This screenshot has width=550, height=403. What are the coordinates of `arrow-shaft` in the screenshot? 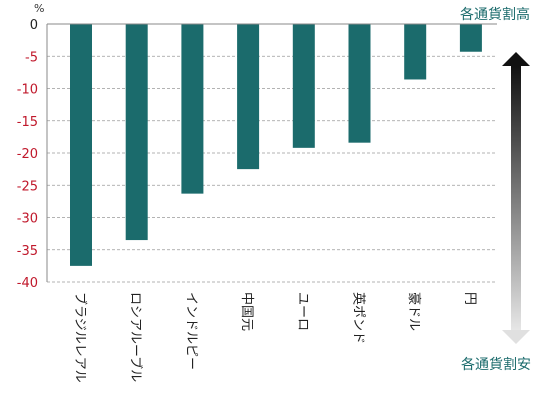 It's located at (516, 198).